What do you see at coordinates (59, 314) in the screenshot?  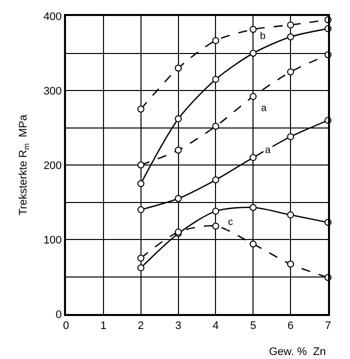 I see `y-tick-label: 0` at bounding box center [59, 314].